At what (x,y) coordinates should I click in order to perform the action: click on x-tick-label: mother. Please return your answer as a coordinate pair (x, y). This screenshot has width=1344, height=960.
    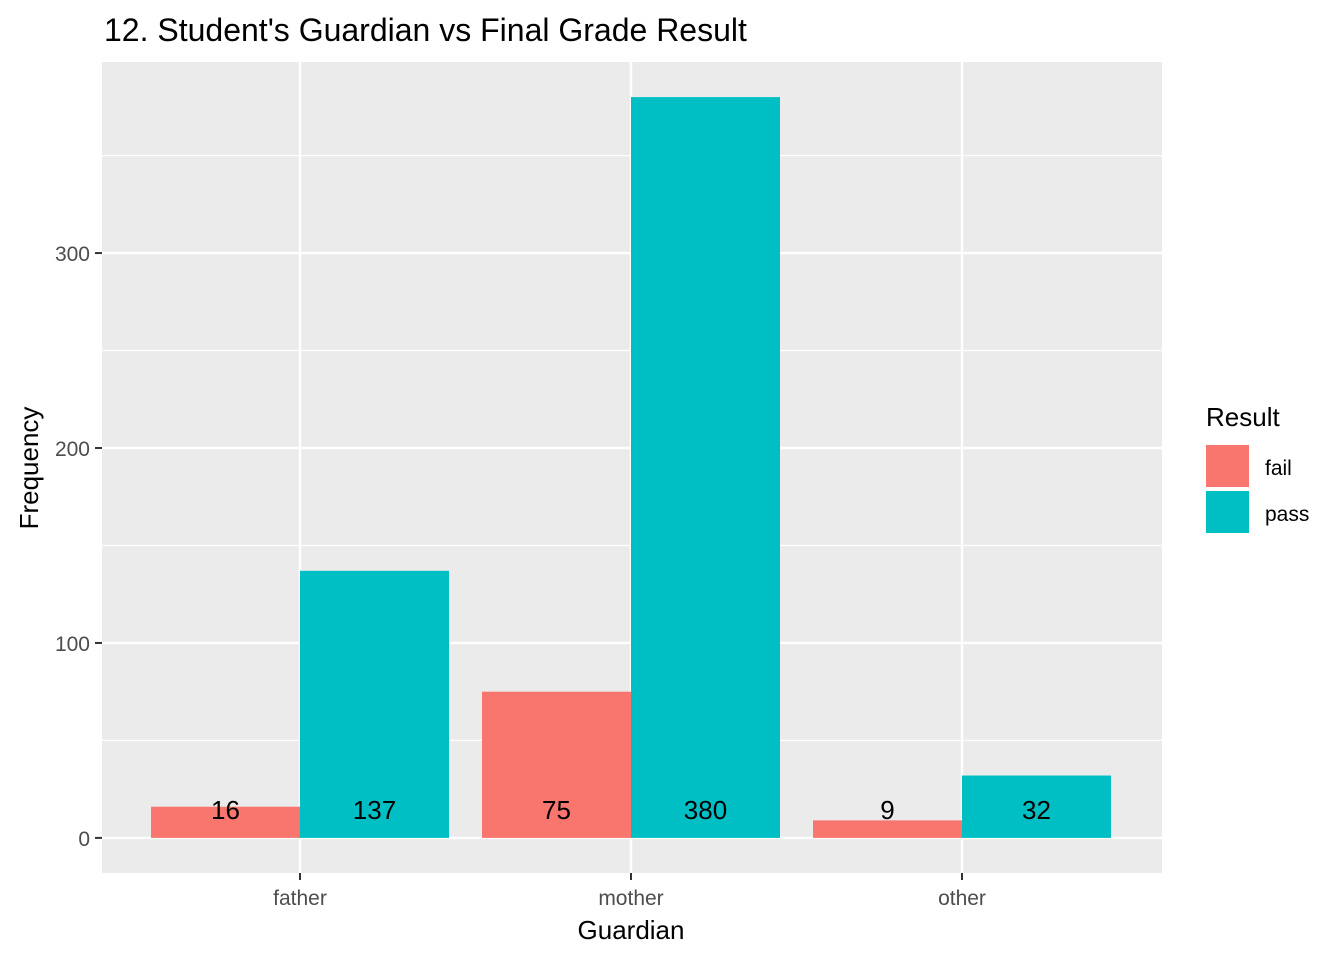
    Looking at the image, I should click on (630, 898).